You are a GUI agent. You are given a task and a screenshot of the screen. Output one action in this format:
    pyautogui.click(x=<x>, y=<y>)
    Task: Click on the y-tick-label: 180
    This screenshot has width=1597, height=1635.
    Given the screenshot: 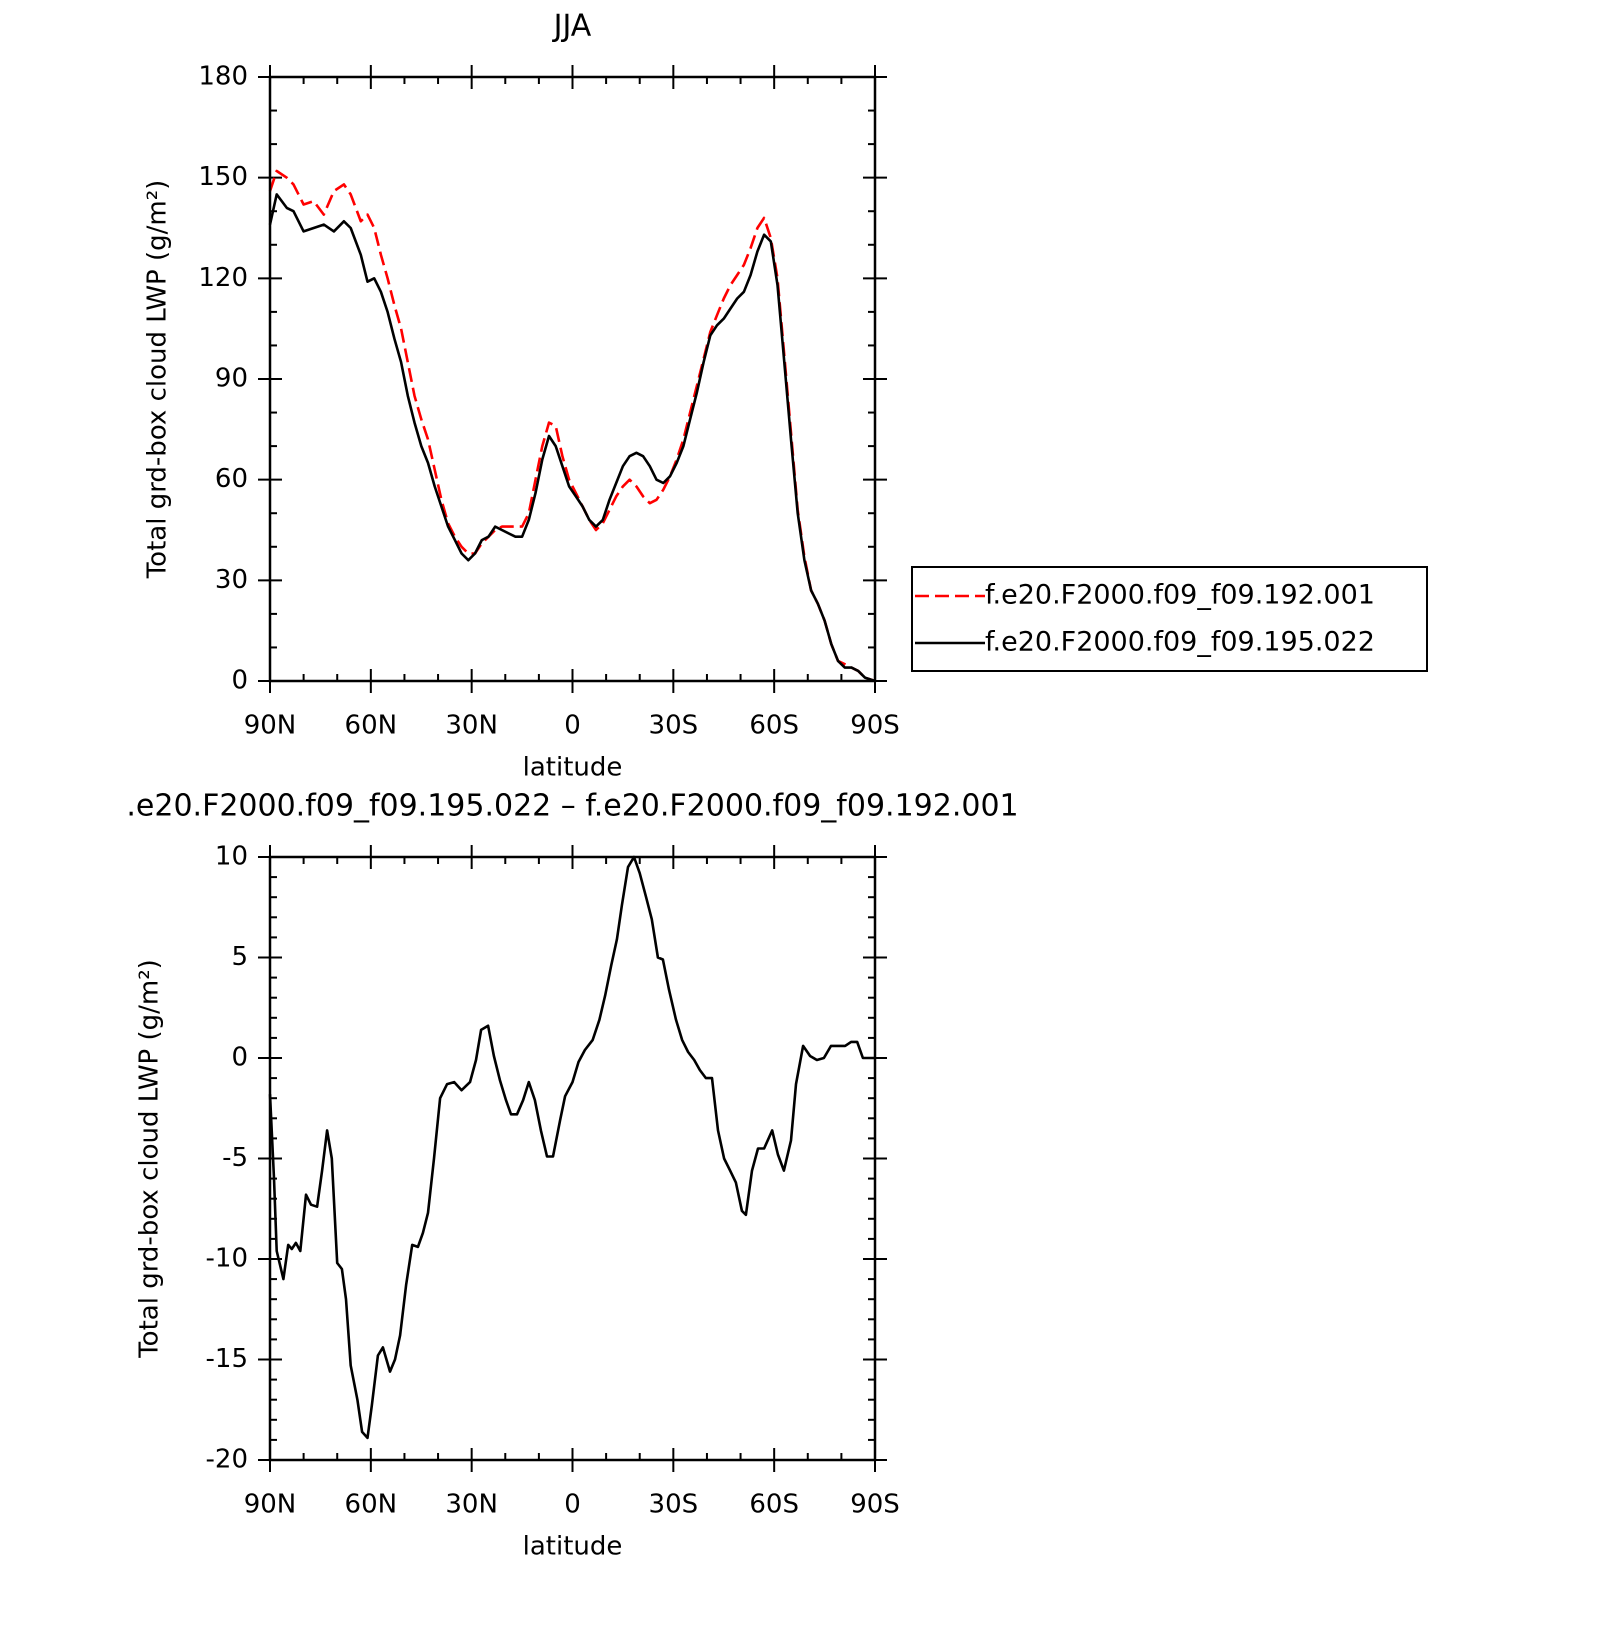 What is the action you would take?
    pyautogui.click(x=223, y=77)
    